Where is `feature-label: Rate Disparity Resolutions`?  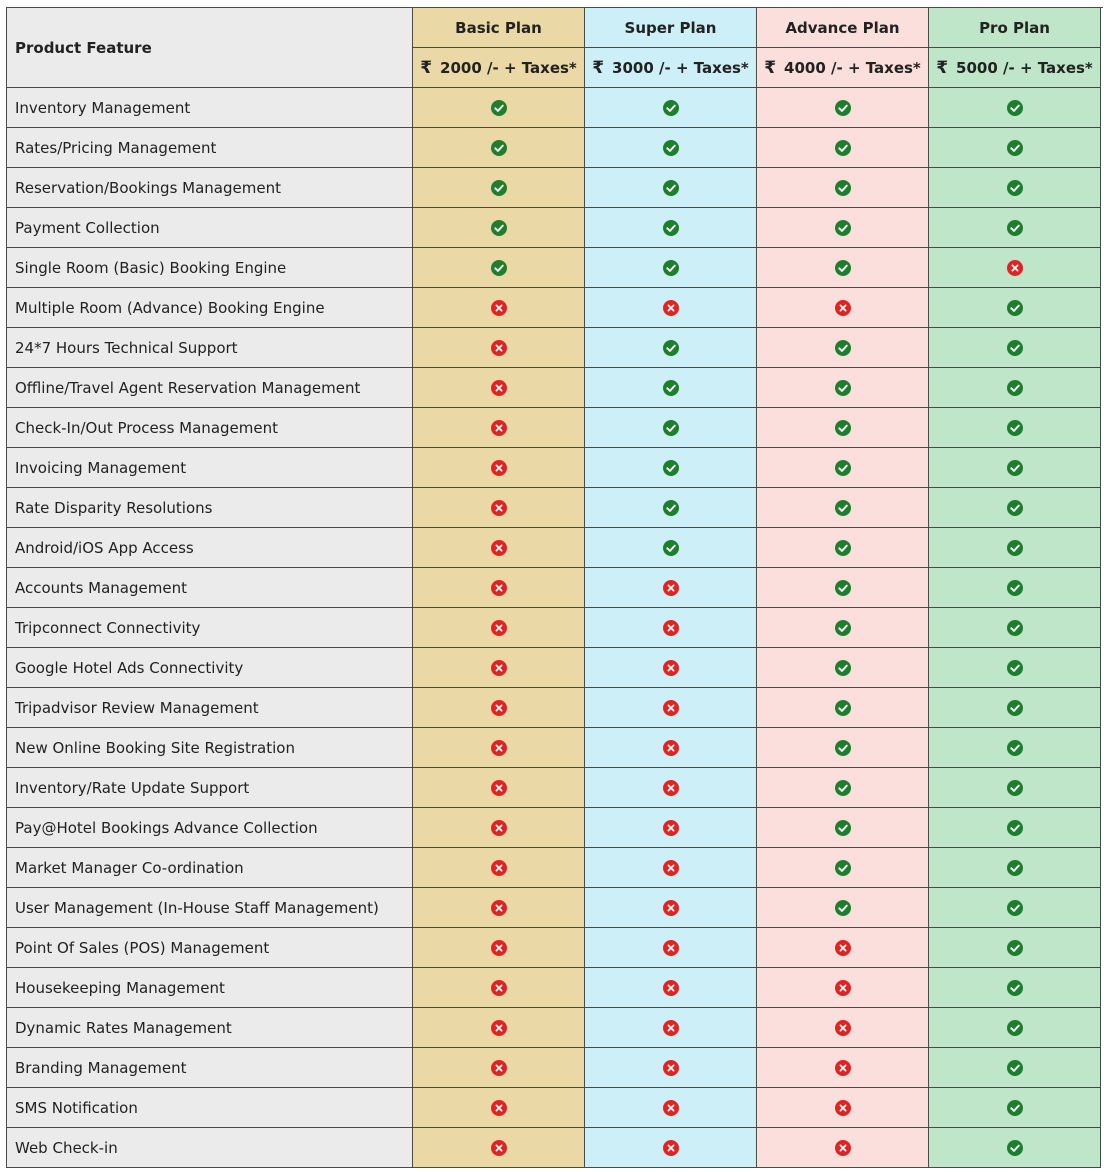 feature-label: Rate Disparity Resolutions is located at coordinates (114, 507).